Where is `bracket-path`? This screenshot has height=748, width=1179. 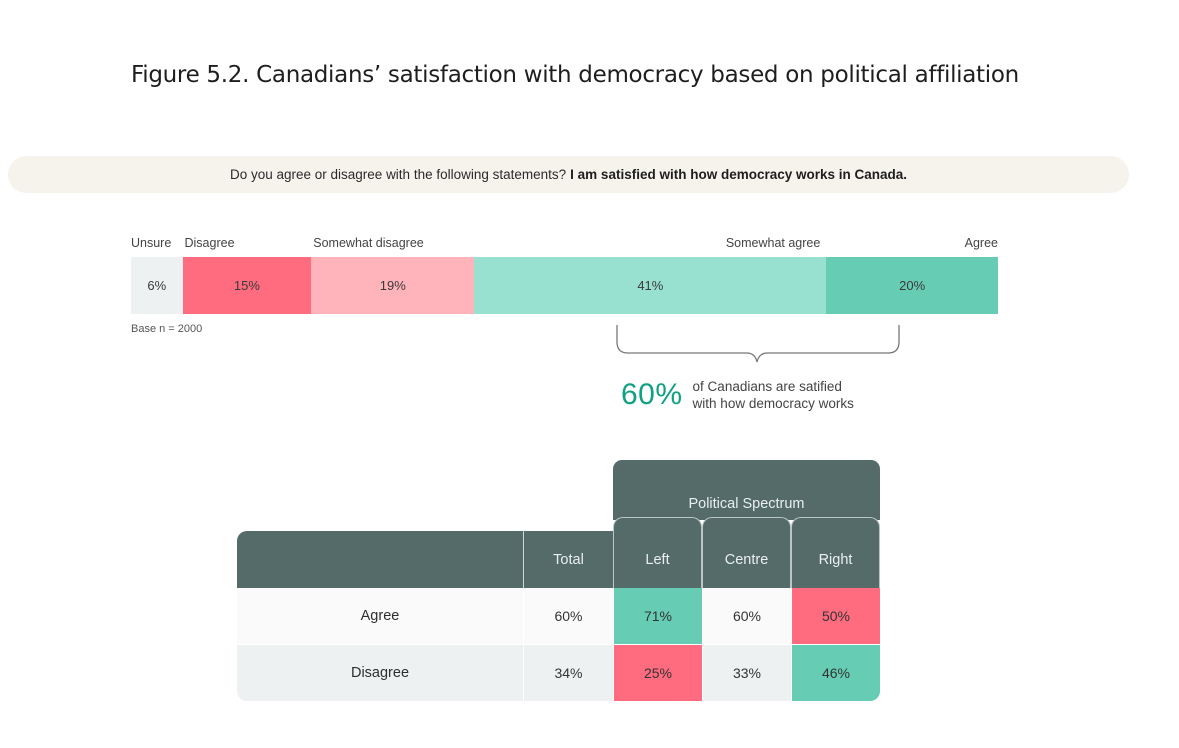 bracket-path is located at coordinates (758, 344).